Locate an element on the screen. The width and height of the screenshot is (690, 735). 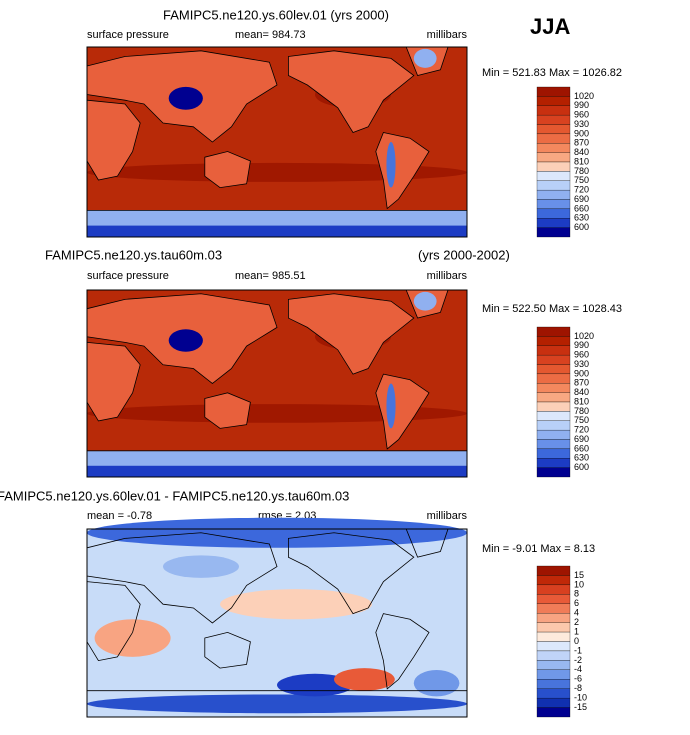
colorbar-label: 780 is located at coordinates (581, 411).